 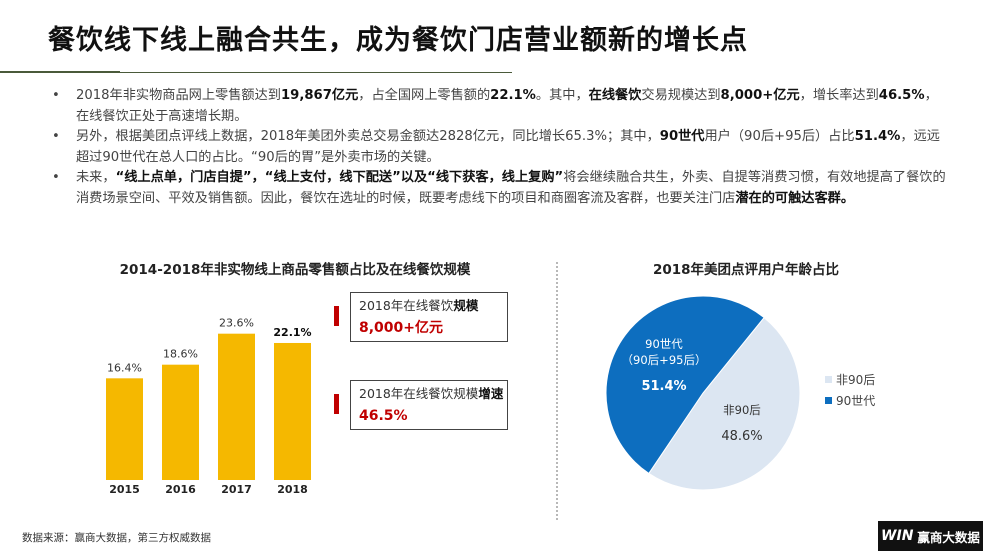 I want to click on legend-label: 非90后, so click(x=855, y=380).